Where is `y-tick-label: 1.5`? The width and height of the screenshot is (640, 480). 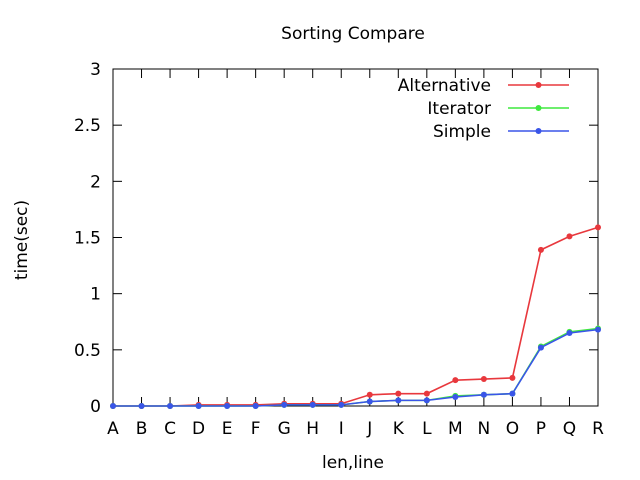 y-tick-label: 1.5 is located at coordinates (87, 239).